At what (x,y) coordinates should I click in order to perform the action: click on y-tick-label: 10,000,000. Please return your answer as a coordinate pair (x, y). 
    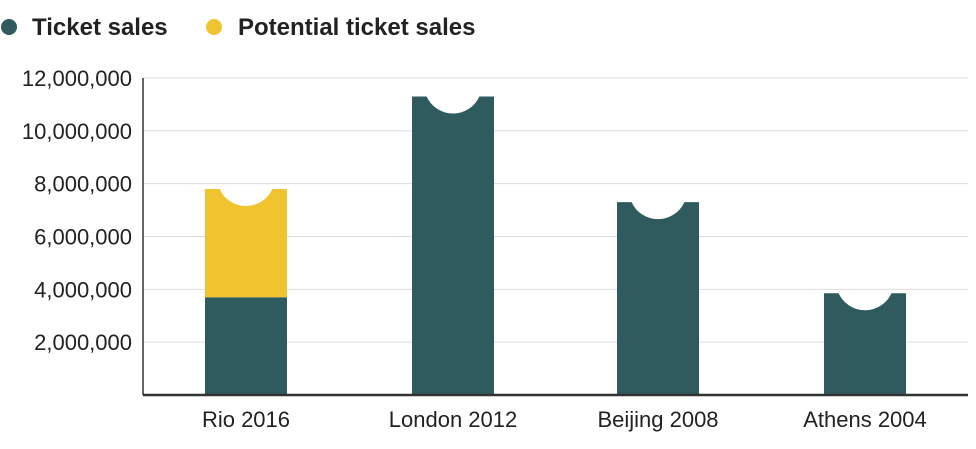
    Looking at the image, I should click on (77, 131).